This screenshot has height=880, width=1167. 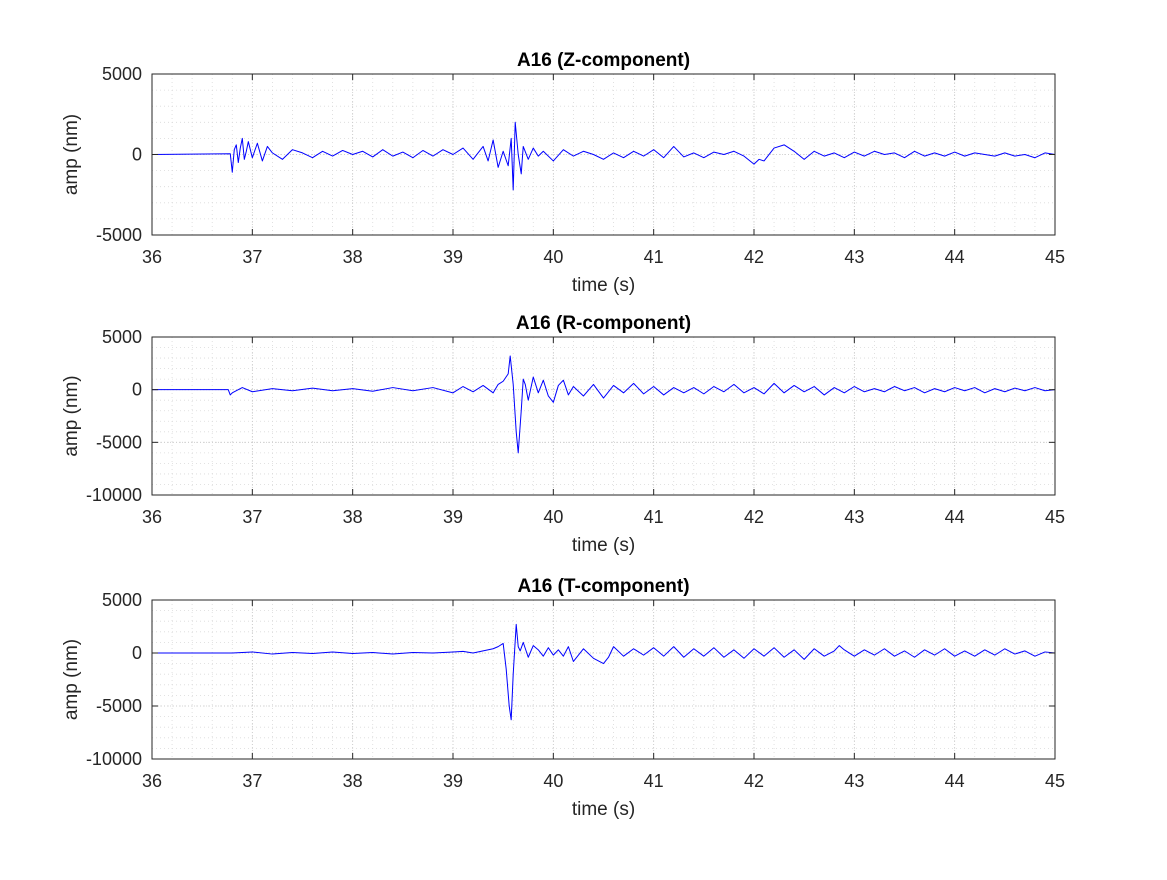 I want to click on chart-title: A16 (Z-component), so click(x=603, y=60).